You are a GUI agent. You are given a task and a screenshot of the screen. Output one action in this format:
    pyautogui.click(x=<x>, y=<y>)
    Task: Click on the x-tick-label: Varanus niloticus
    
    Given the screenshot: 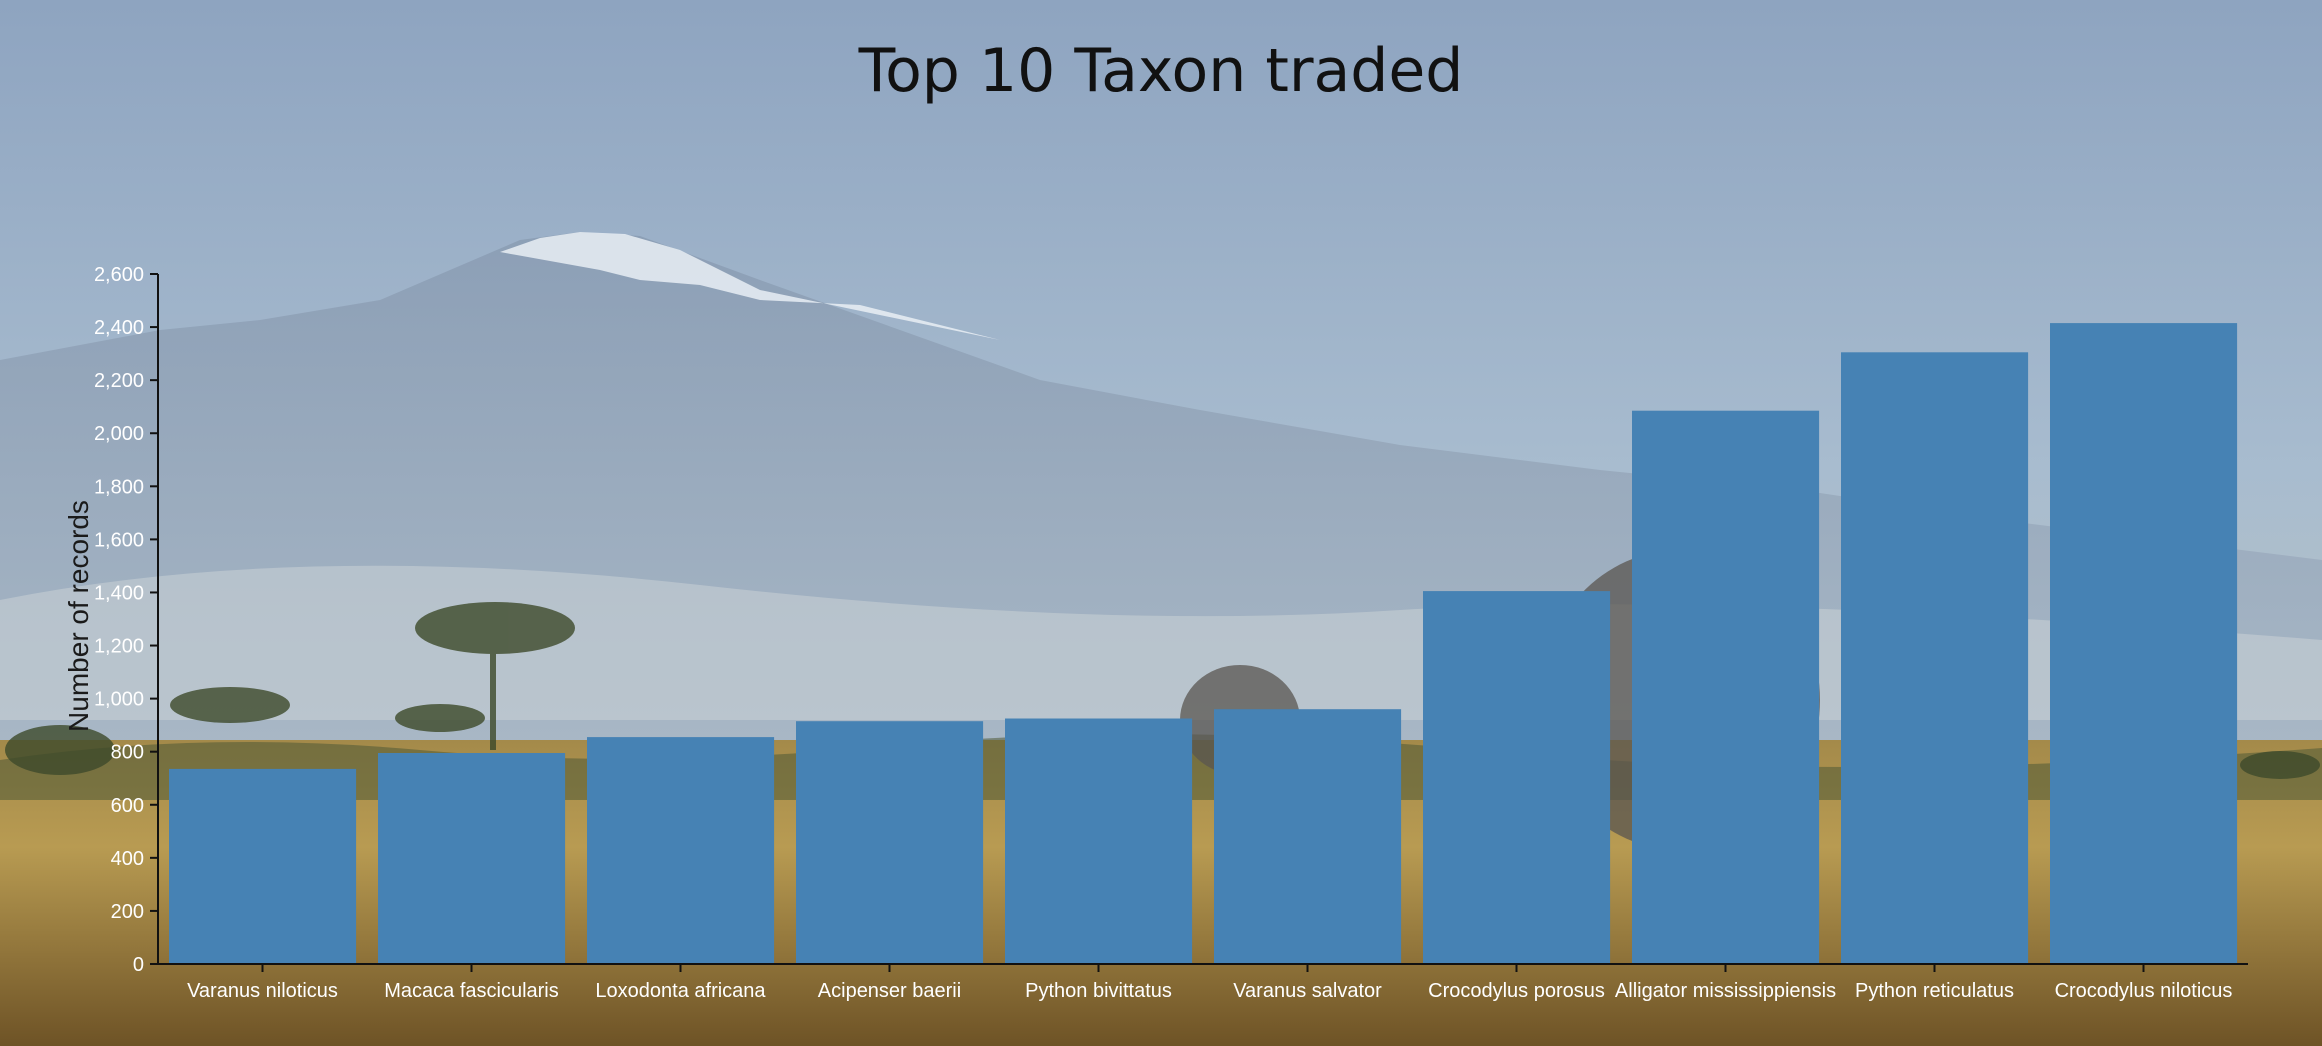 What is the action you would take?
    pyautogui.click(x=262, y=991)
    